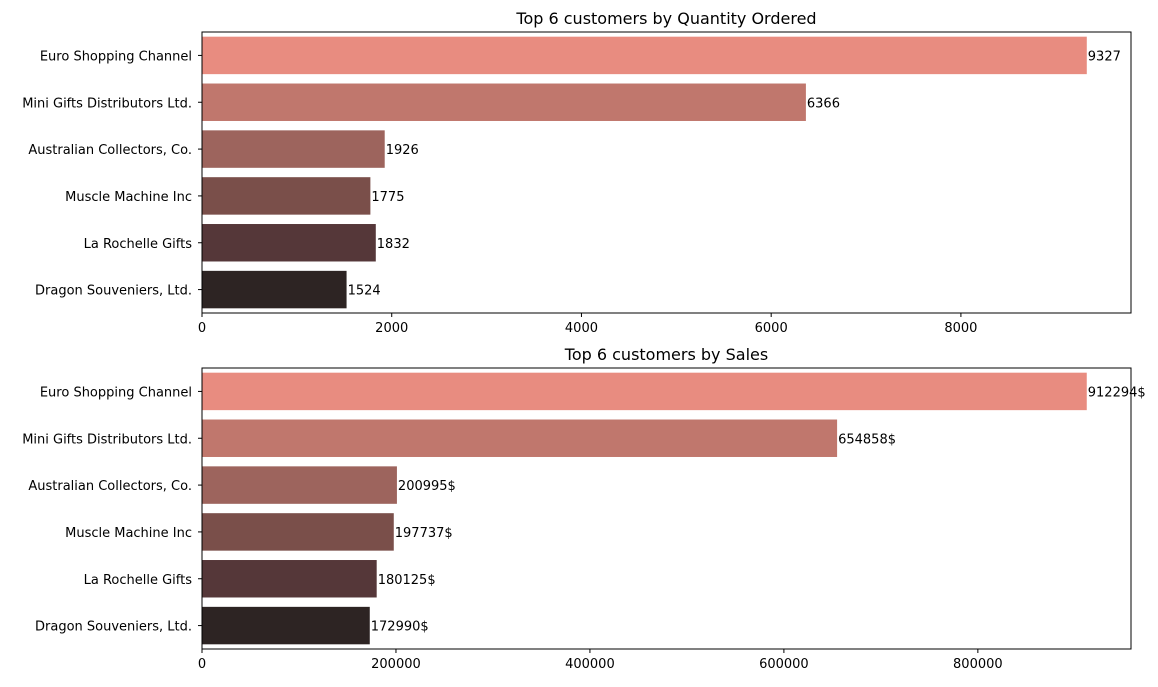 The height and width of the screenshot is (687, 1158). What do you see at coordinates (1104, 56) in the screenshot?
I see `bar-value-label: 9327` at bounding box center [1104, 56].